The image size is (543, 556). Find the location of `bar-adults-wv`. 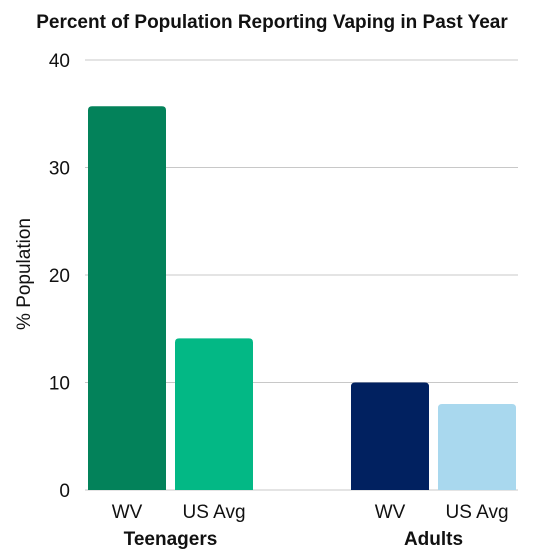

bar-adults-wv is located at coordinates (390, 436).